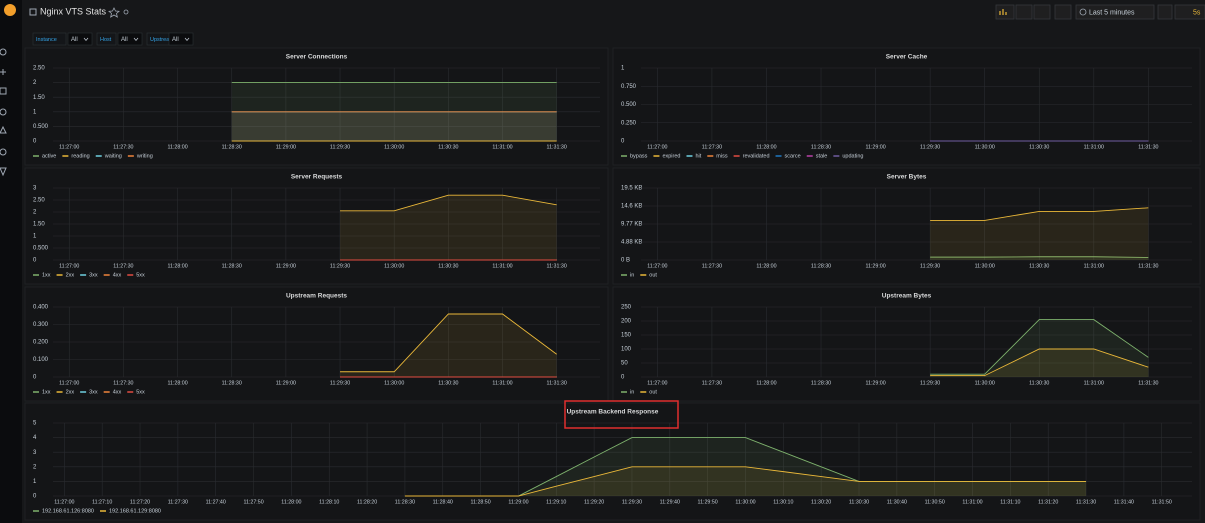 The width and height of the screenshot is (1205, 523). Describe the element at coordinates (1197, 12) in the screenshot. I see `refresh-interval: 5s` at that location.